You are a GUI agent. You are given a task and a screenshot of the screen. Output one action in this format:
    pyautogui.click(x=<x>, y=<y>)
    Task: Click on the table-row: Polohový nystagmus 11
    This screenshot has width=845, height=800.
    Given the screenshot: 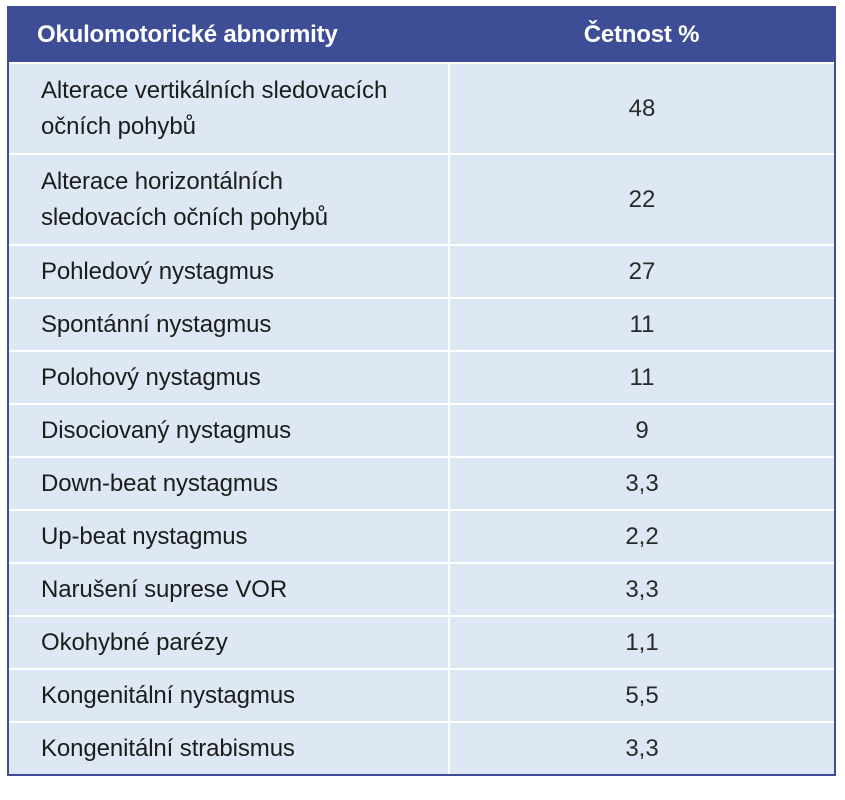 What is the action you would take?
    pyautogui.click(x=421, y=377)
    